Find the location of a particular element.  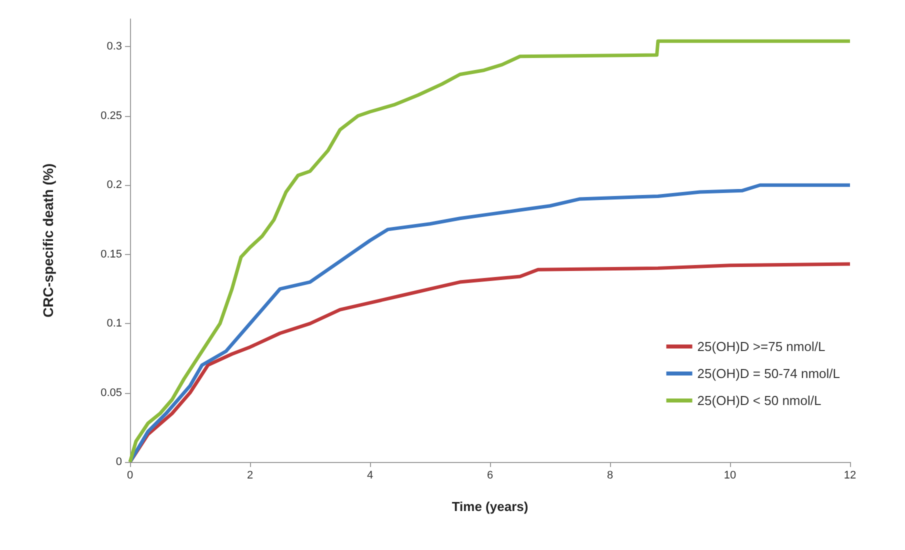

y-tick-label: 0.05 is located at coordinates (111, 392).